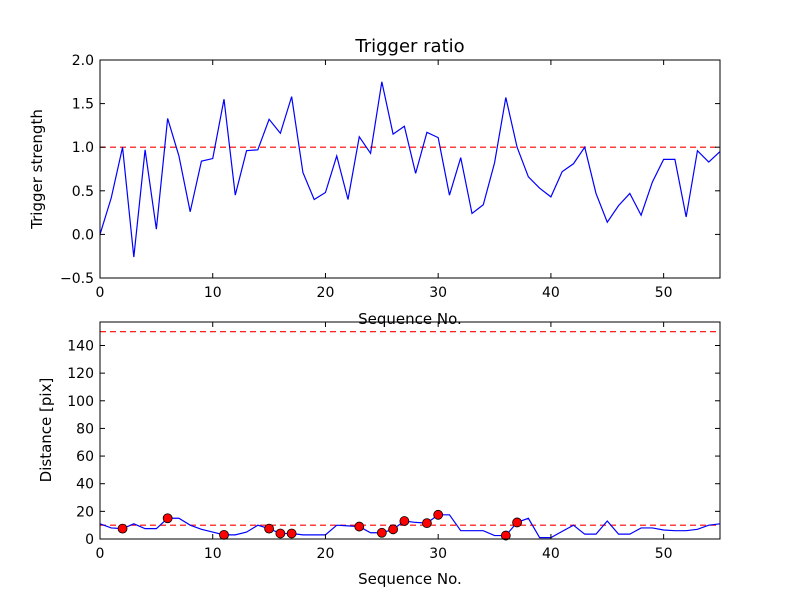  I want to click on series-line, so click(410, 526).